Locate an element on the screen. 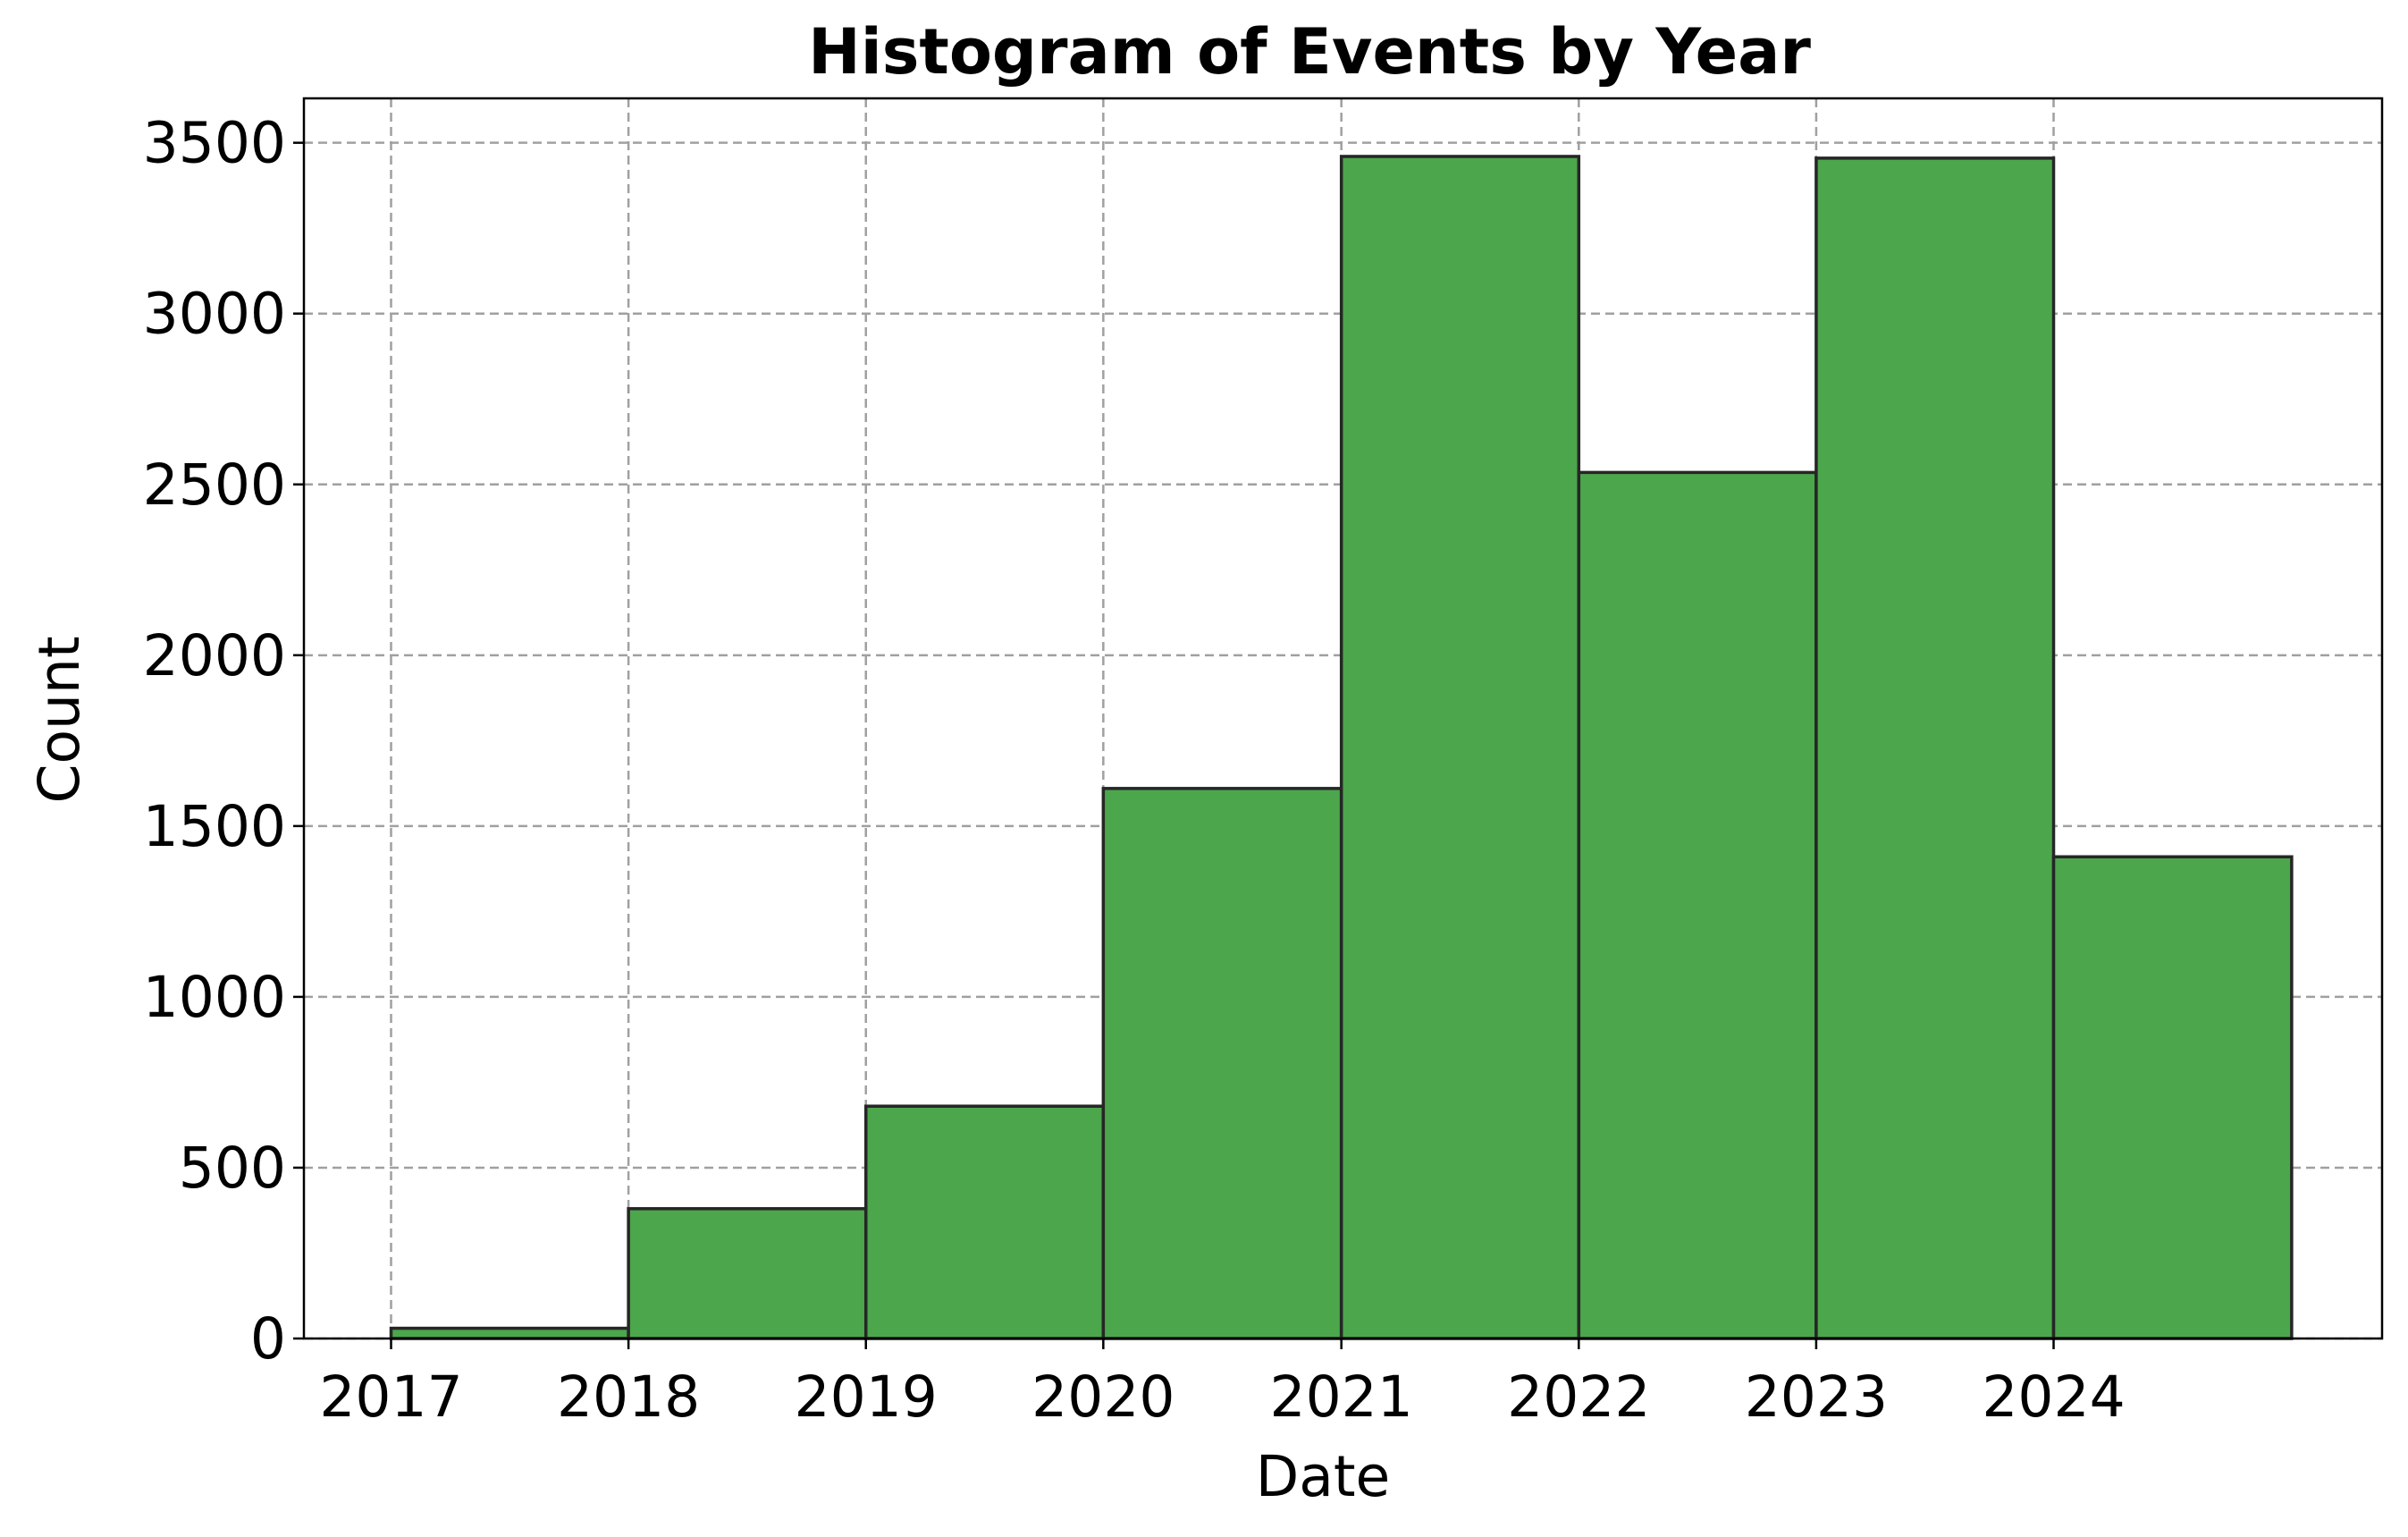 Image resolution: width=2408 pixels, height=1537 pixels. x-tick-label: 2019 is located at coordinates (867, 1397).